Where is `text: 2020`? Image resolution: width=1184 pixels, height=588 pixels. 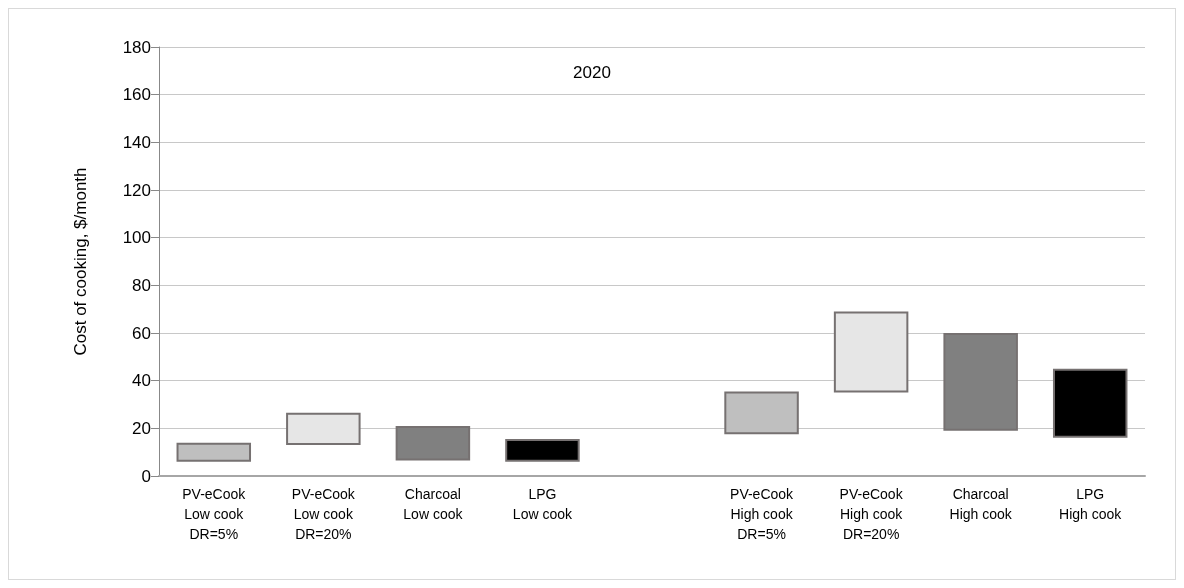
text: 2020 is located at coordinates (592, 72).